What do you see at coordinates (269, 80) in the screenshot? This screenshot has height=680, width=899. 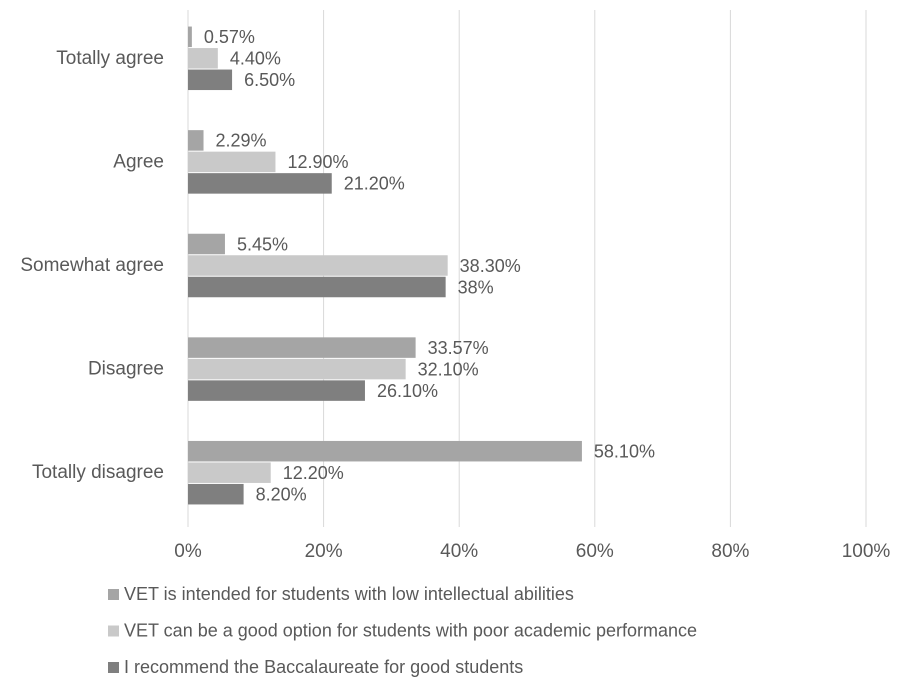 I see `value-label: 6.50%` at bounding box center [269, 80].